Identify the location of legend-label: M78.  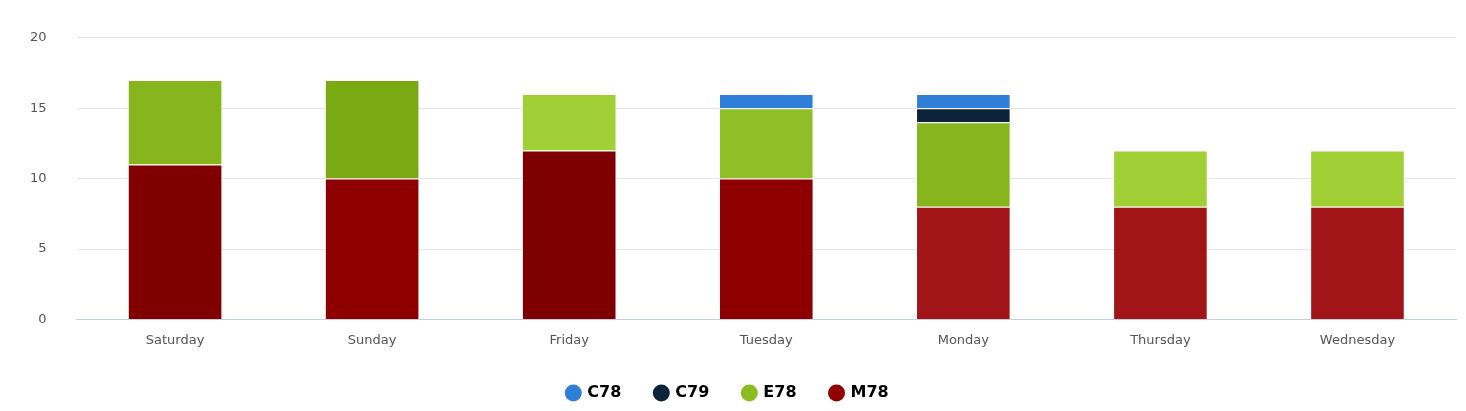
(869, 392).